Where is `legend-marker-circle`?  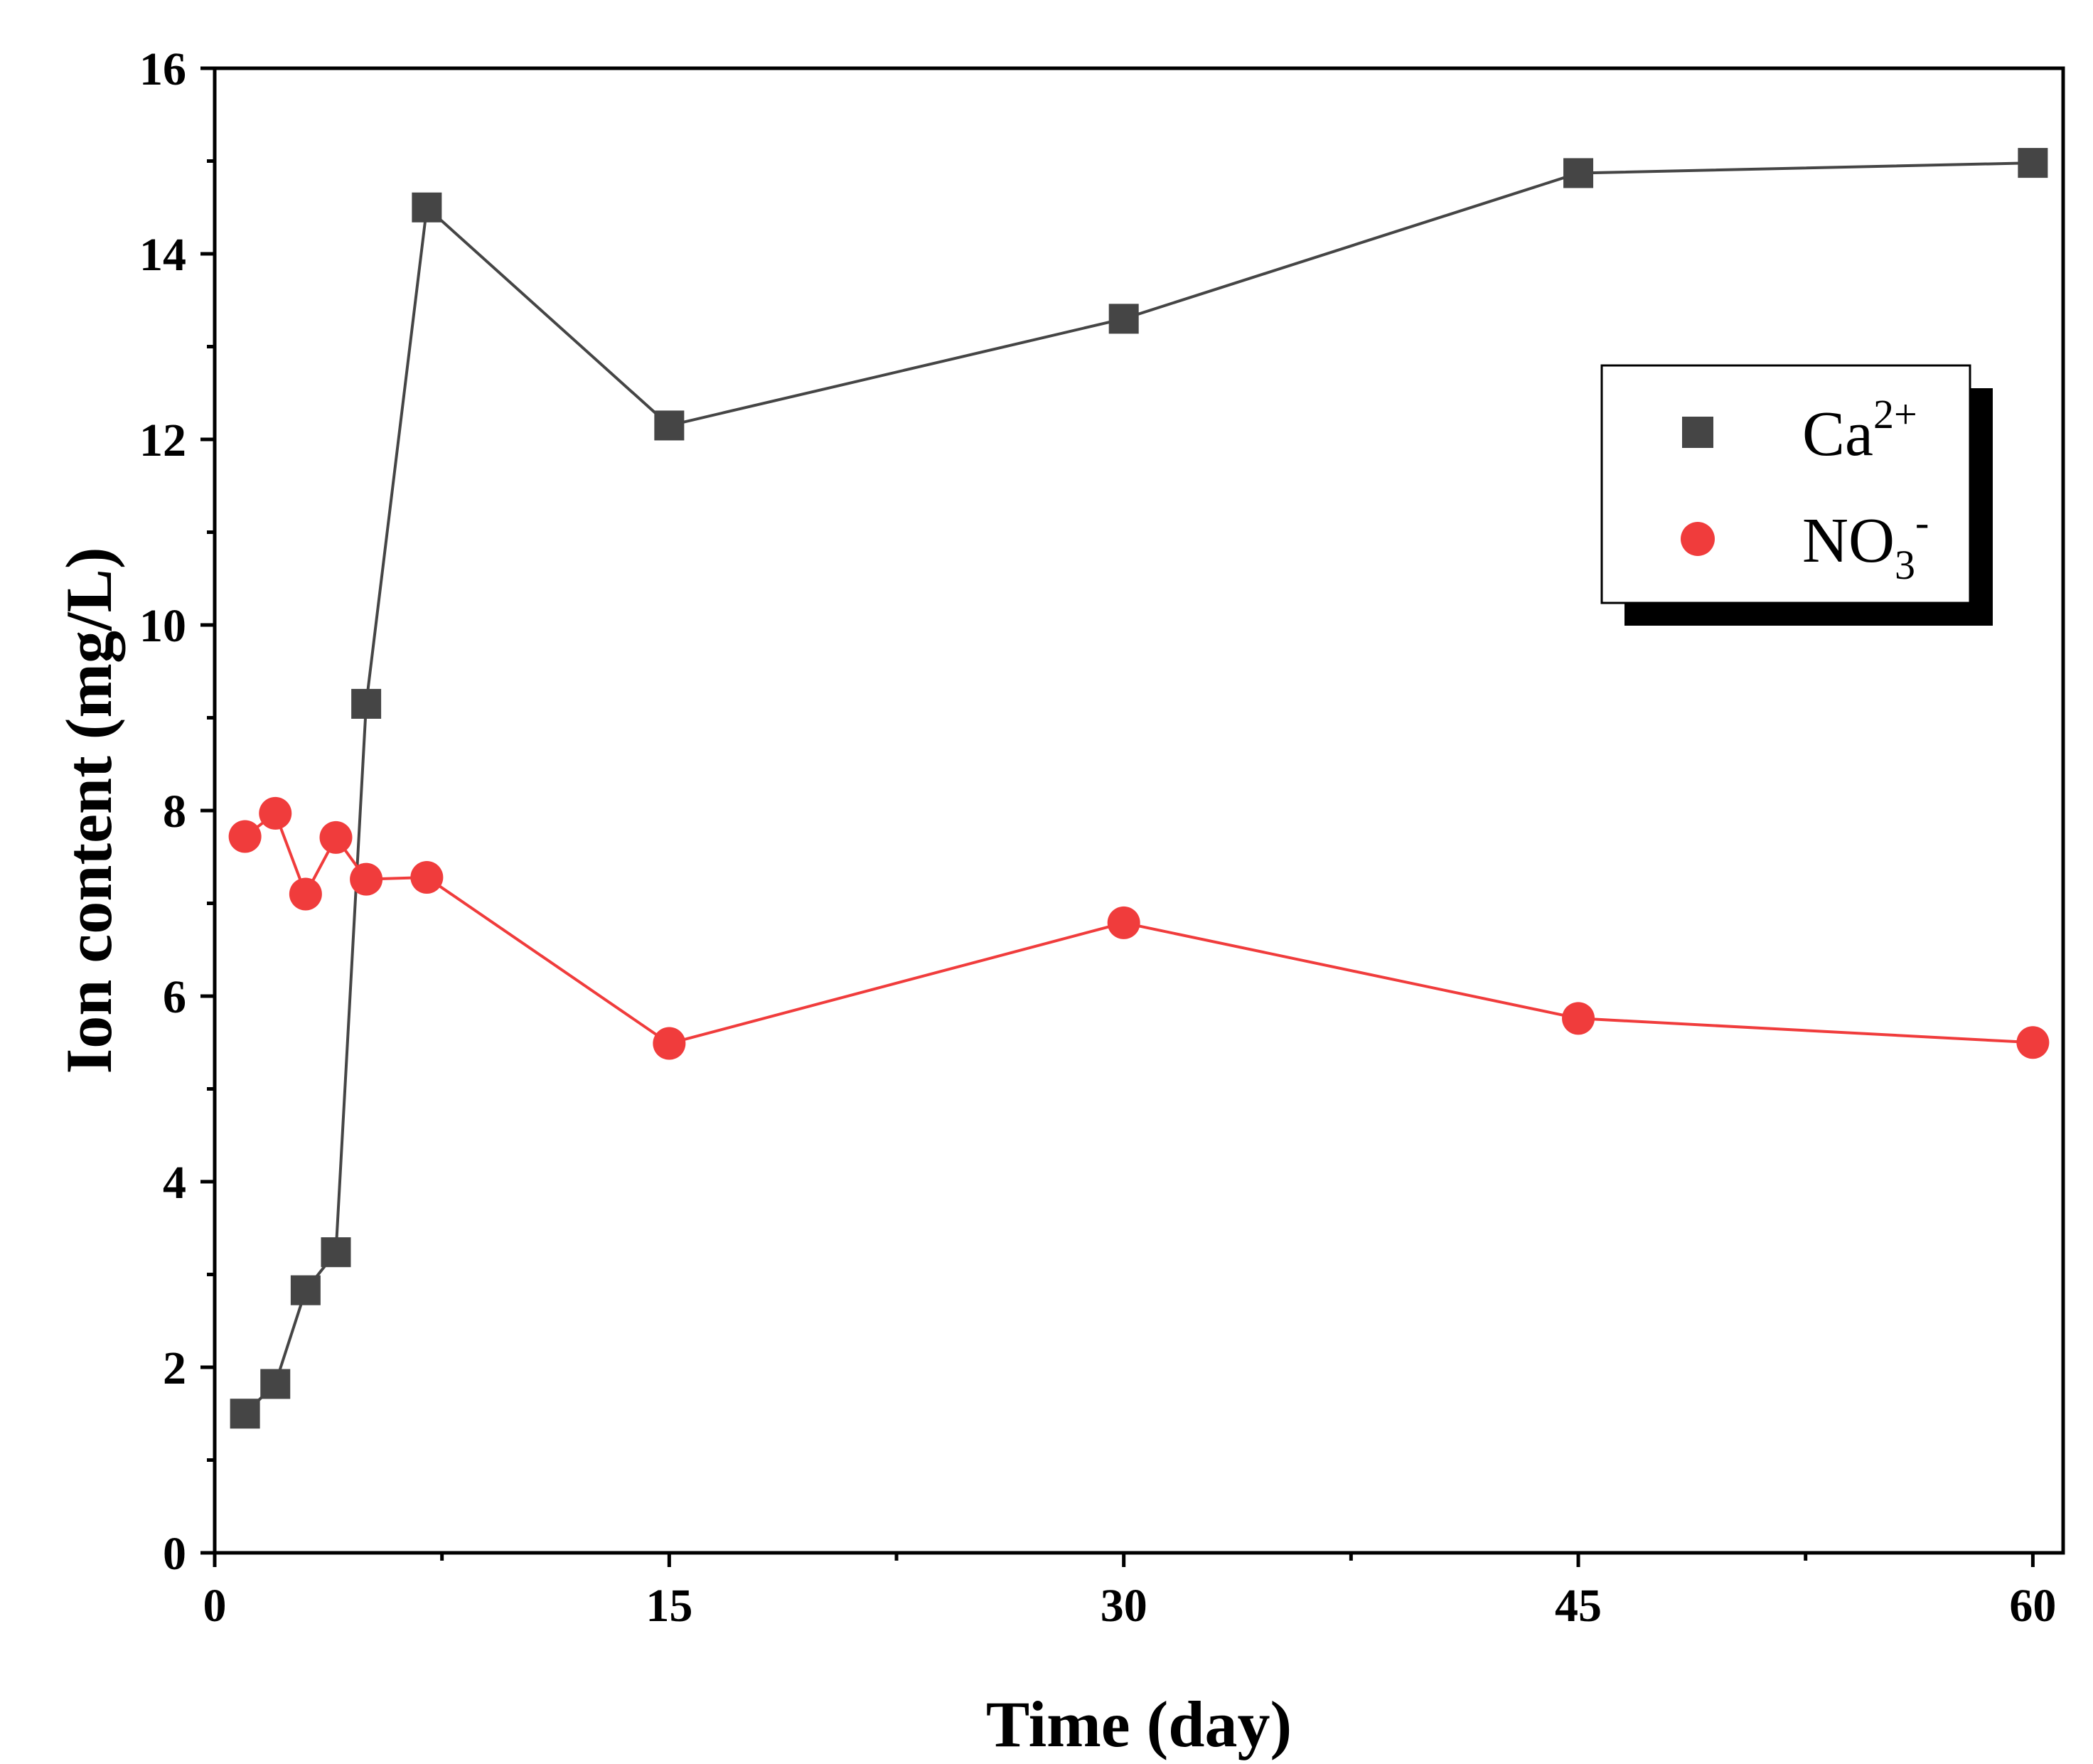 legend-marker-circle is located at coordinates (1698, 539).